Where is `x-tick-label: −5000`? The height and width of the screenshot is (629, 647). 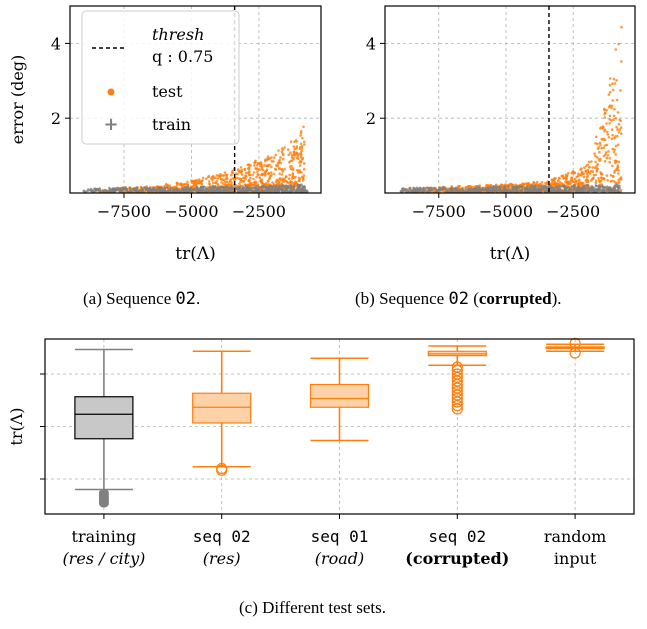 x-tick-label: −5000 is located at coordinates (506, 211).